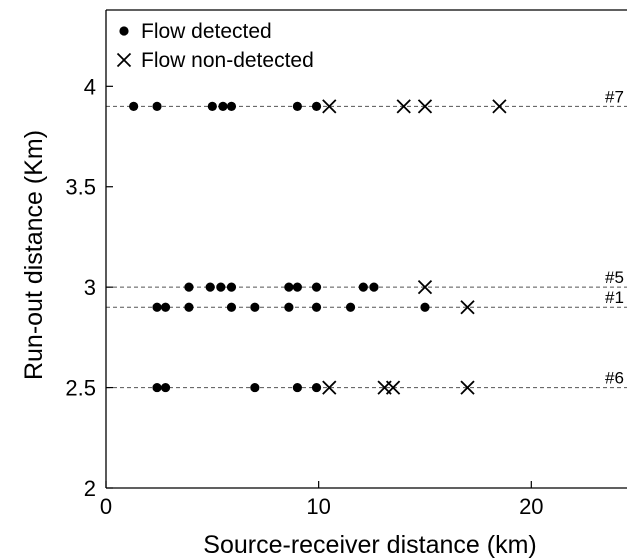  Describe the element at coordinates (318, 506) in the screenshot. I see `x-tick-label: 10` at that location.